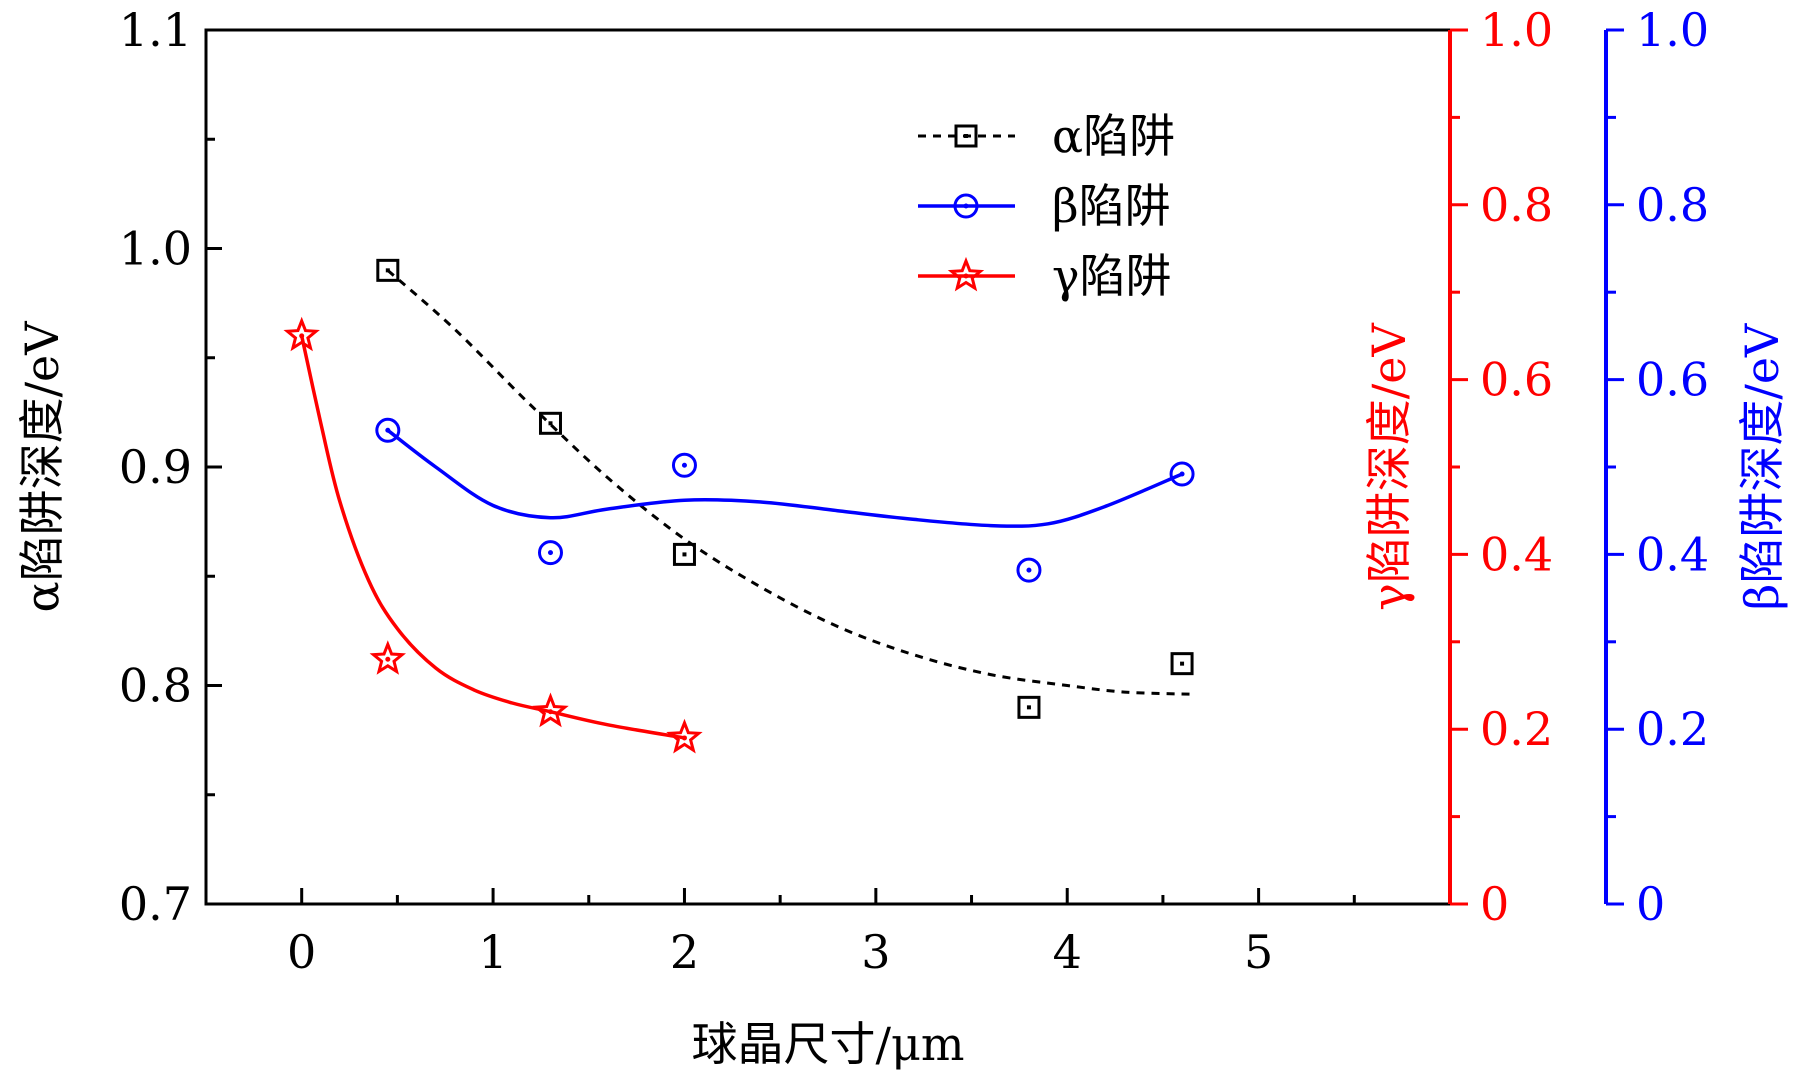 This screenshot has height=1080, width=1813. I want to click on left-tick-label: 0.9, so click(155, 467).